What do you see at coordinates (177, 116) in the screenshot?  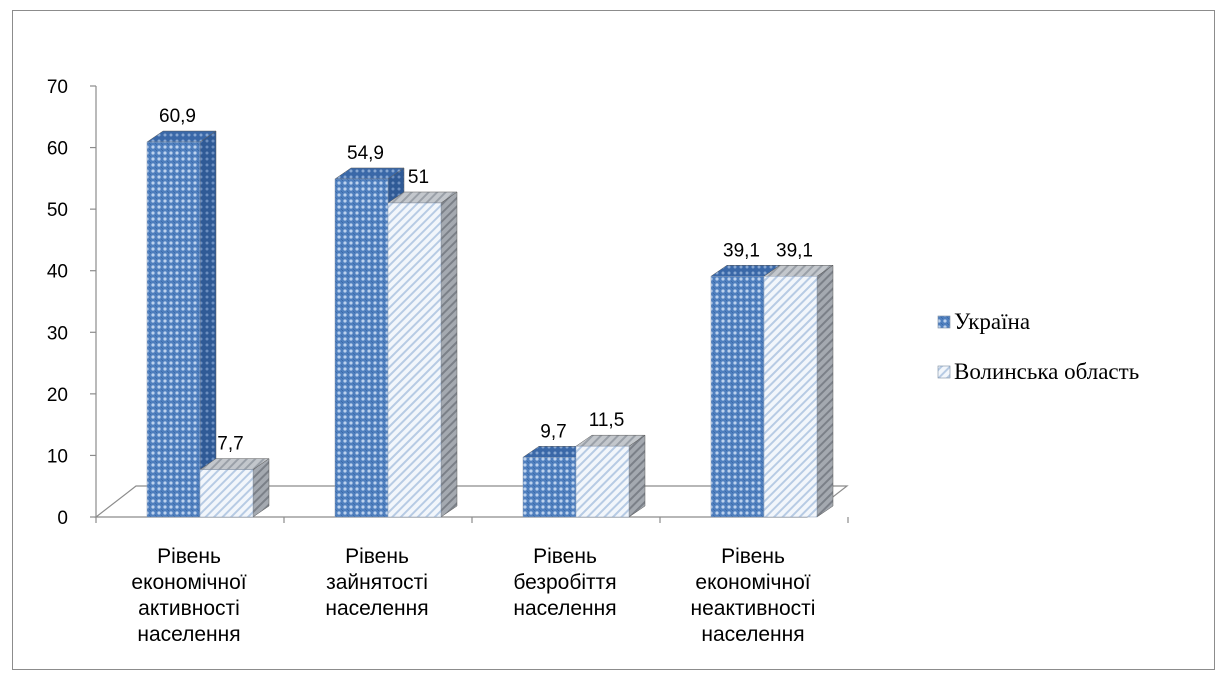 I see `data-label: 60,9` at bounding box center [177, 116].